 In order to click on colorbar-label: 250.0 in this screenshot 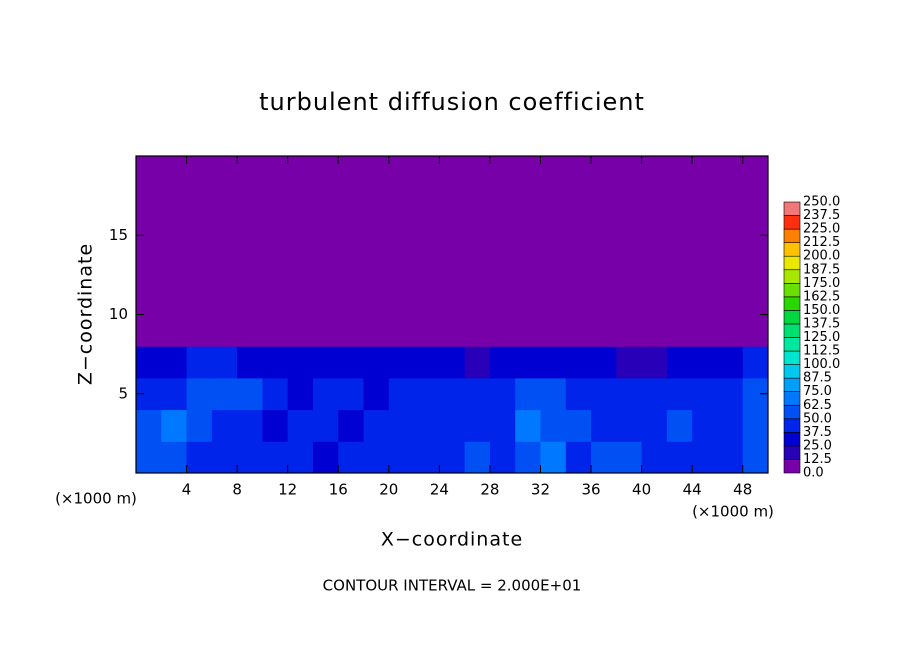, I will do `click(821, 202)`.